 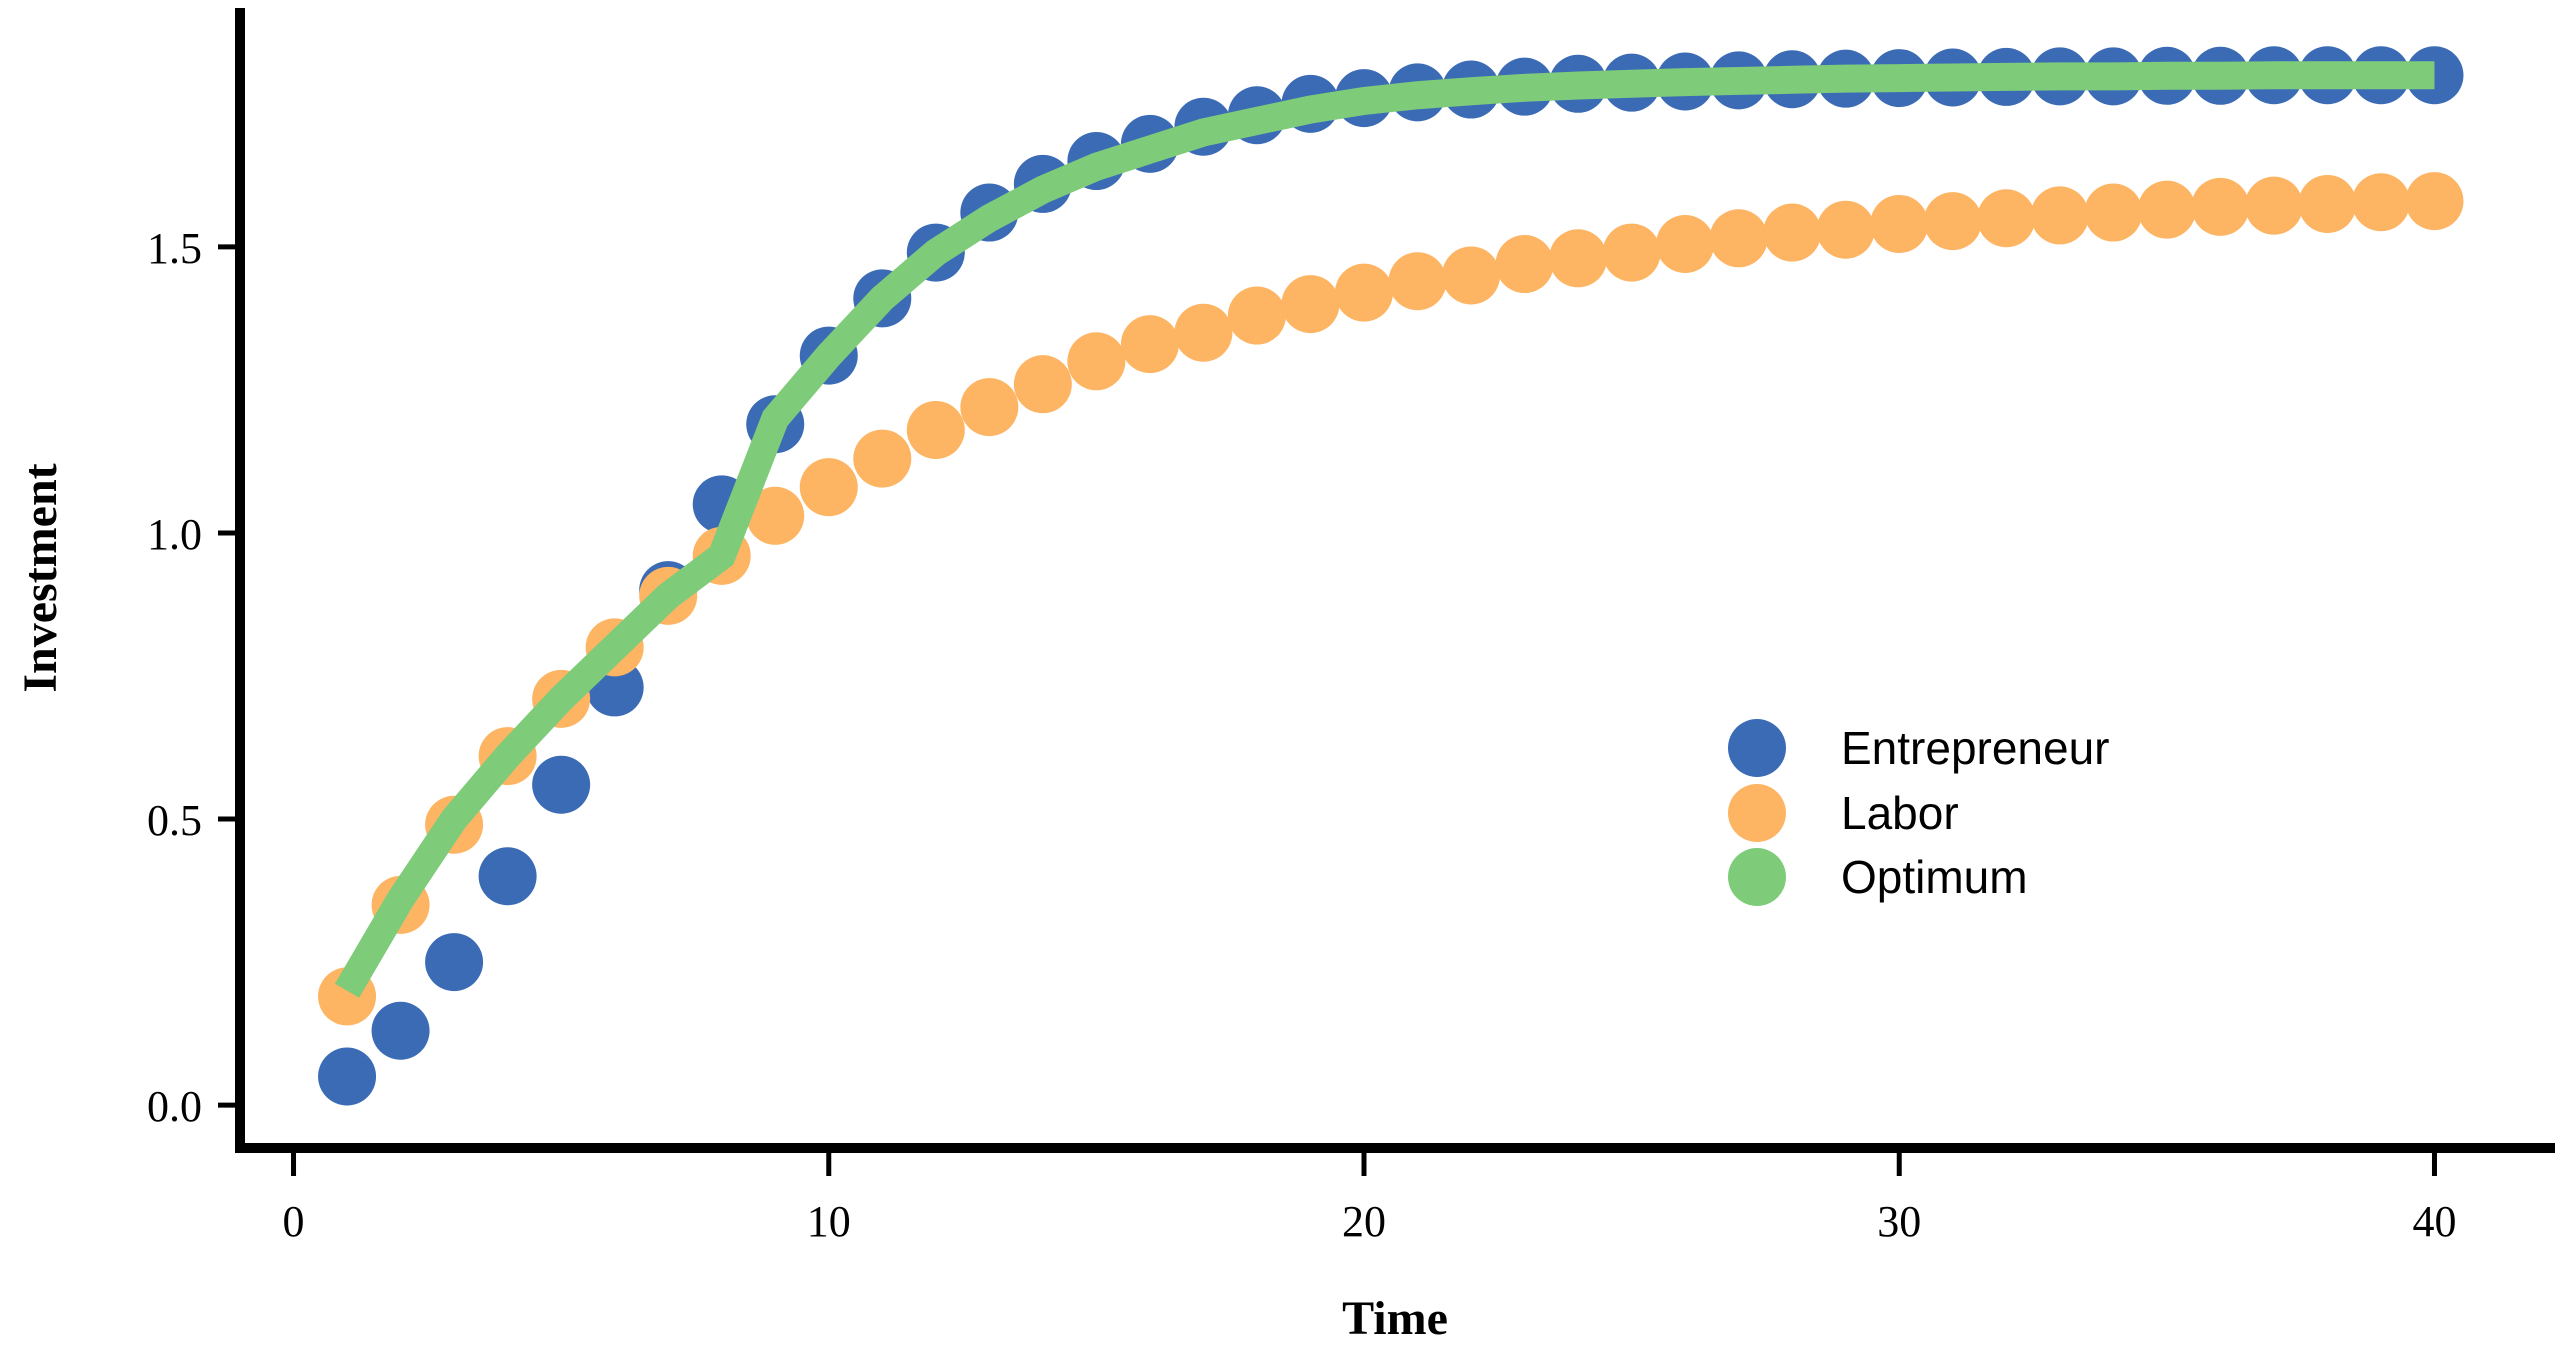 I want to click on legend-item-labor: Labor, so click(x=1843, y=813).